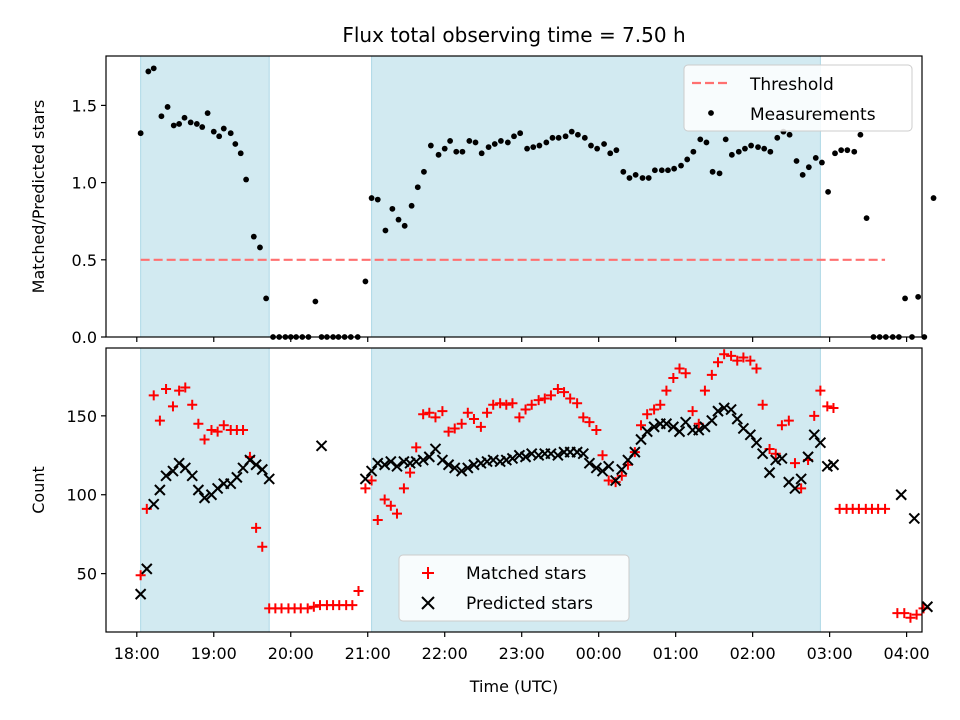 This screenshot has width=960, height=720. What do you see at coordinates (599, 653) in the screenshot?
I see `x-tick-label-00-00: 00:00` at bounding box center [599, 653].